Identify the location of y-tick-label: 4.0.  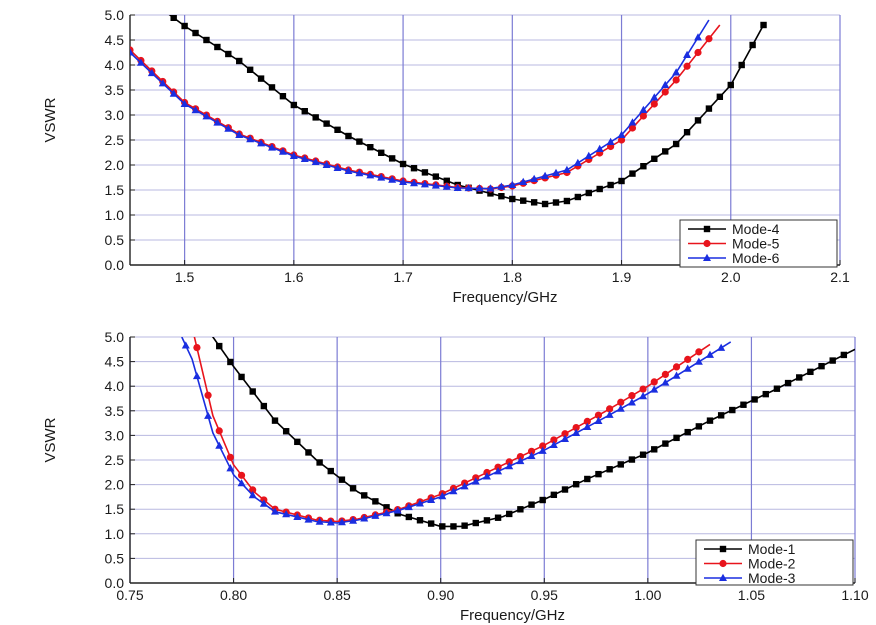
(115, 65).